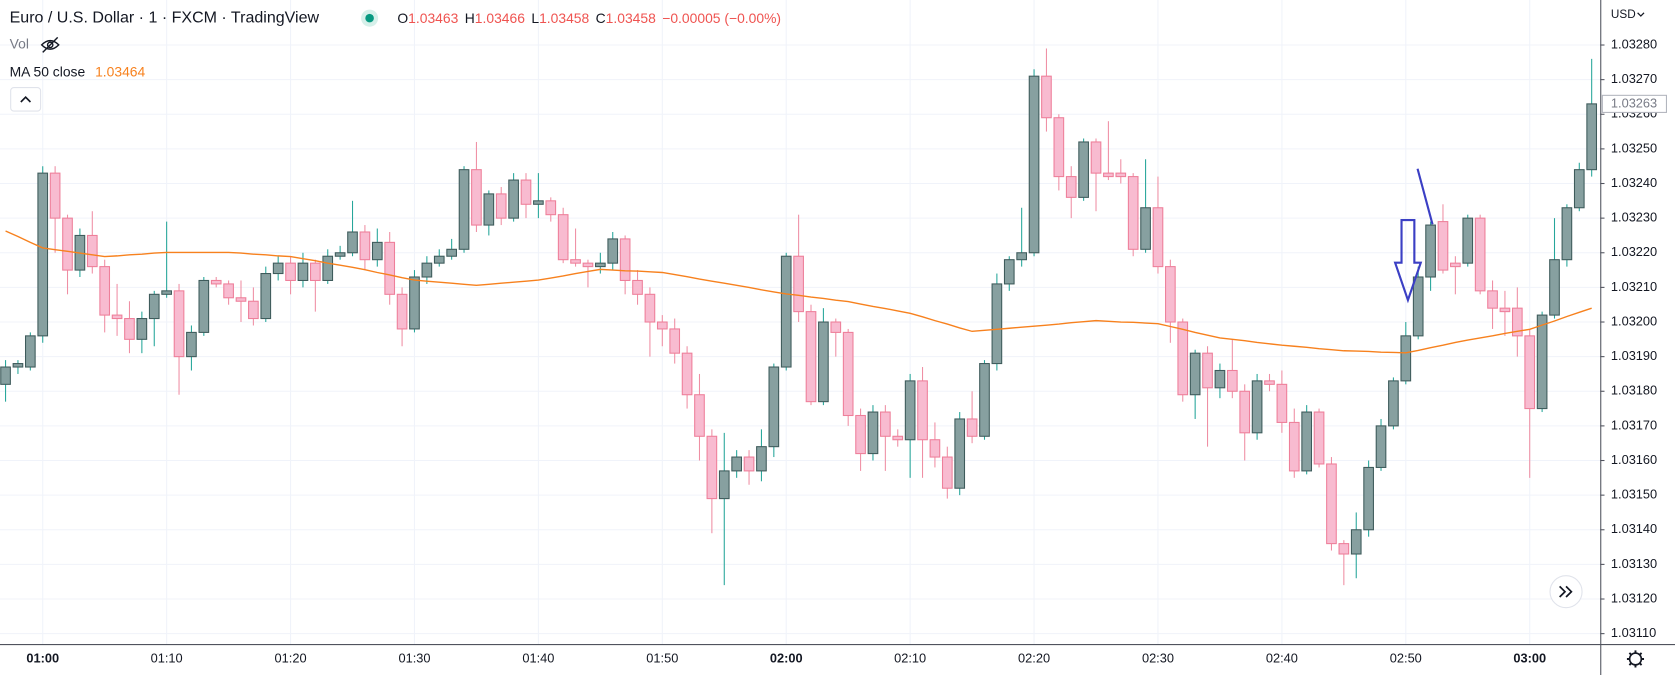  Describe the element at coordinates (1408, 261) in the screenshot. I see `arrow-drawing` at that location.